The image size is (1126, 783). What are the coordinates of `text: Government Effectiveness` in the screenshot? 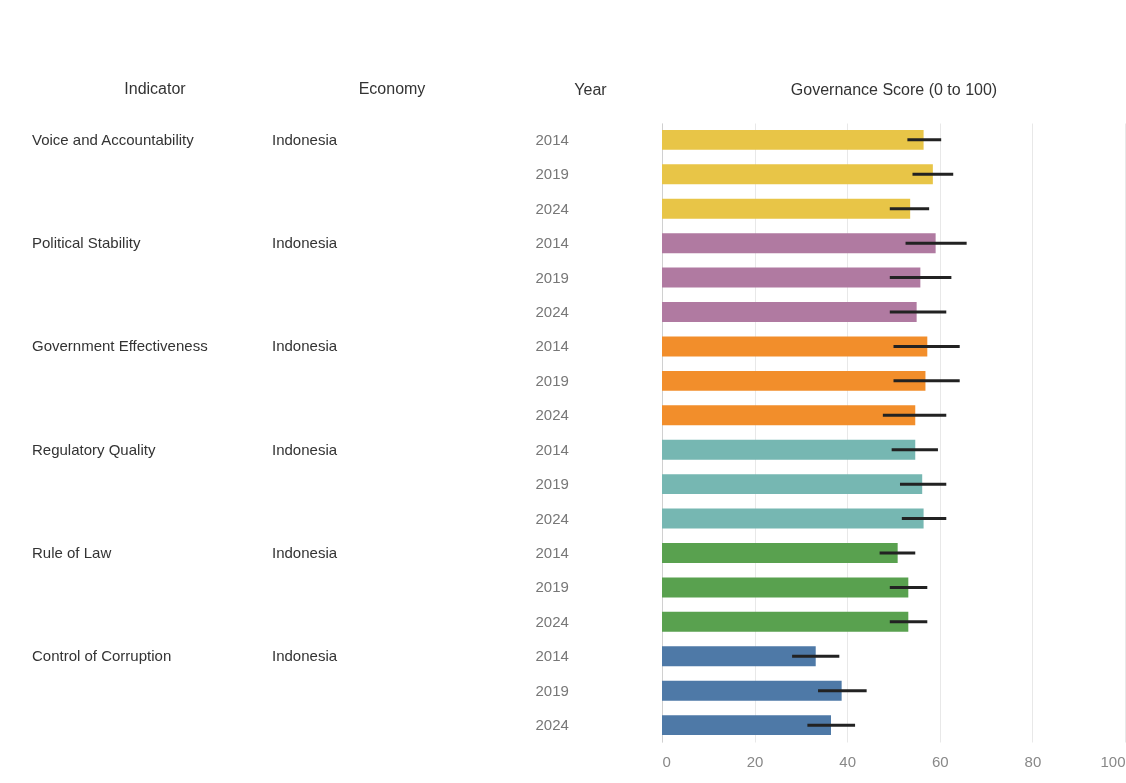 It's located at (120, 346).